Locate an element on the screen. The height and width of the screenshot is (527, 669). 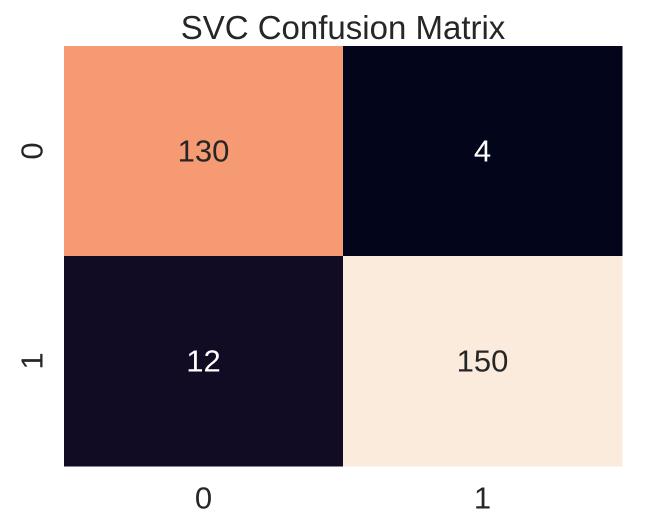
cell-annotation-r0-c1: 4 is located at coordinates (482, 151).